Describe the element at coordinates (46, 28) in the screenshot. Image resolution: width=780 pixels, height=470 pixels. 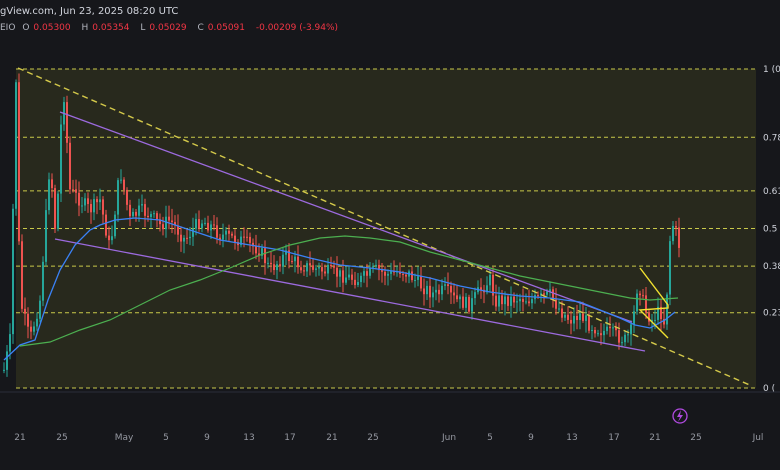
I see `open-value: O 0.05300` at that location.